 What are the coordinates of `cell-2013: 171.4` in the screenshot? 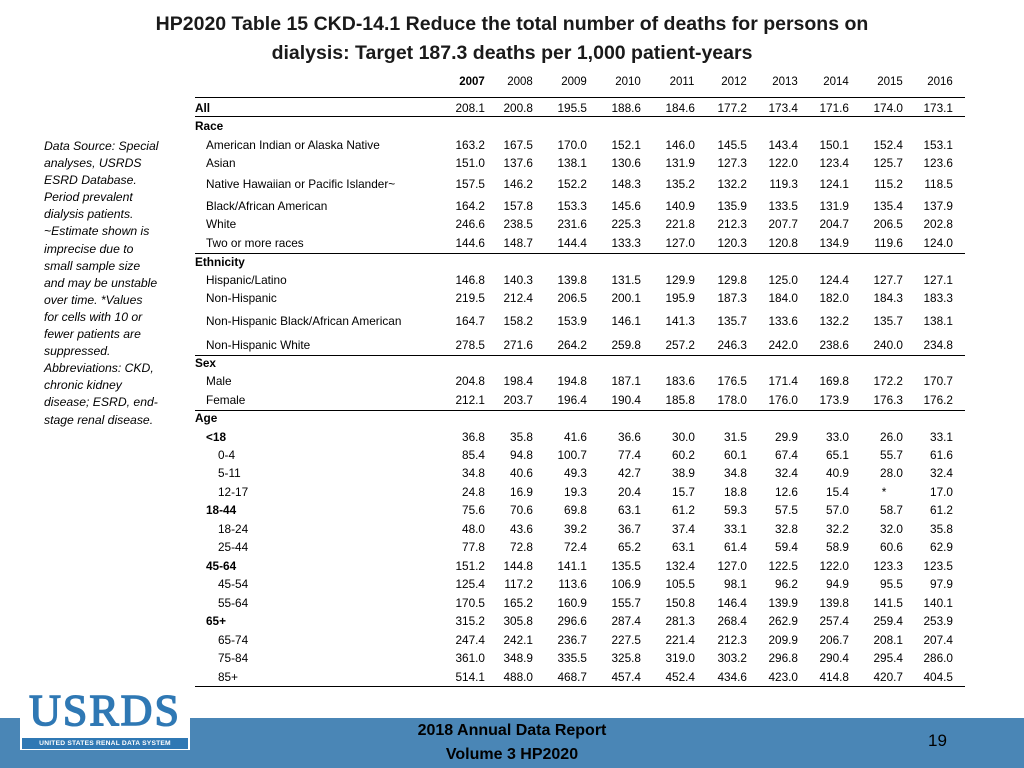 It's located at (783, 381).